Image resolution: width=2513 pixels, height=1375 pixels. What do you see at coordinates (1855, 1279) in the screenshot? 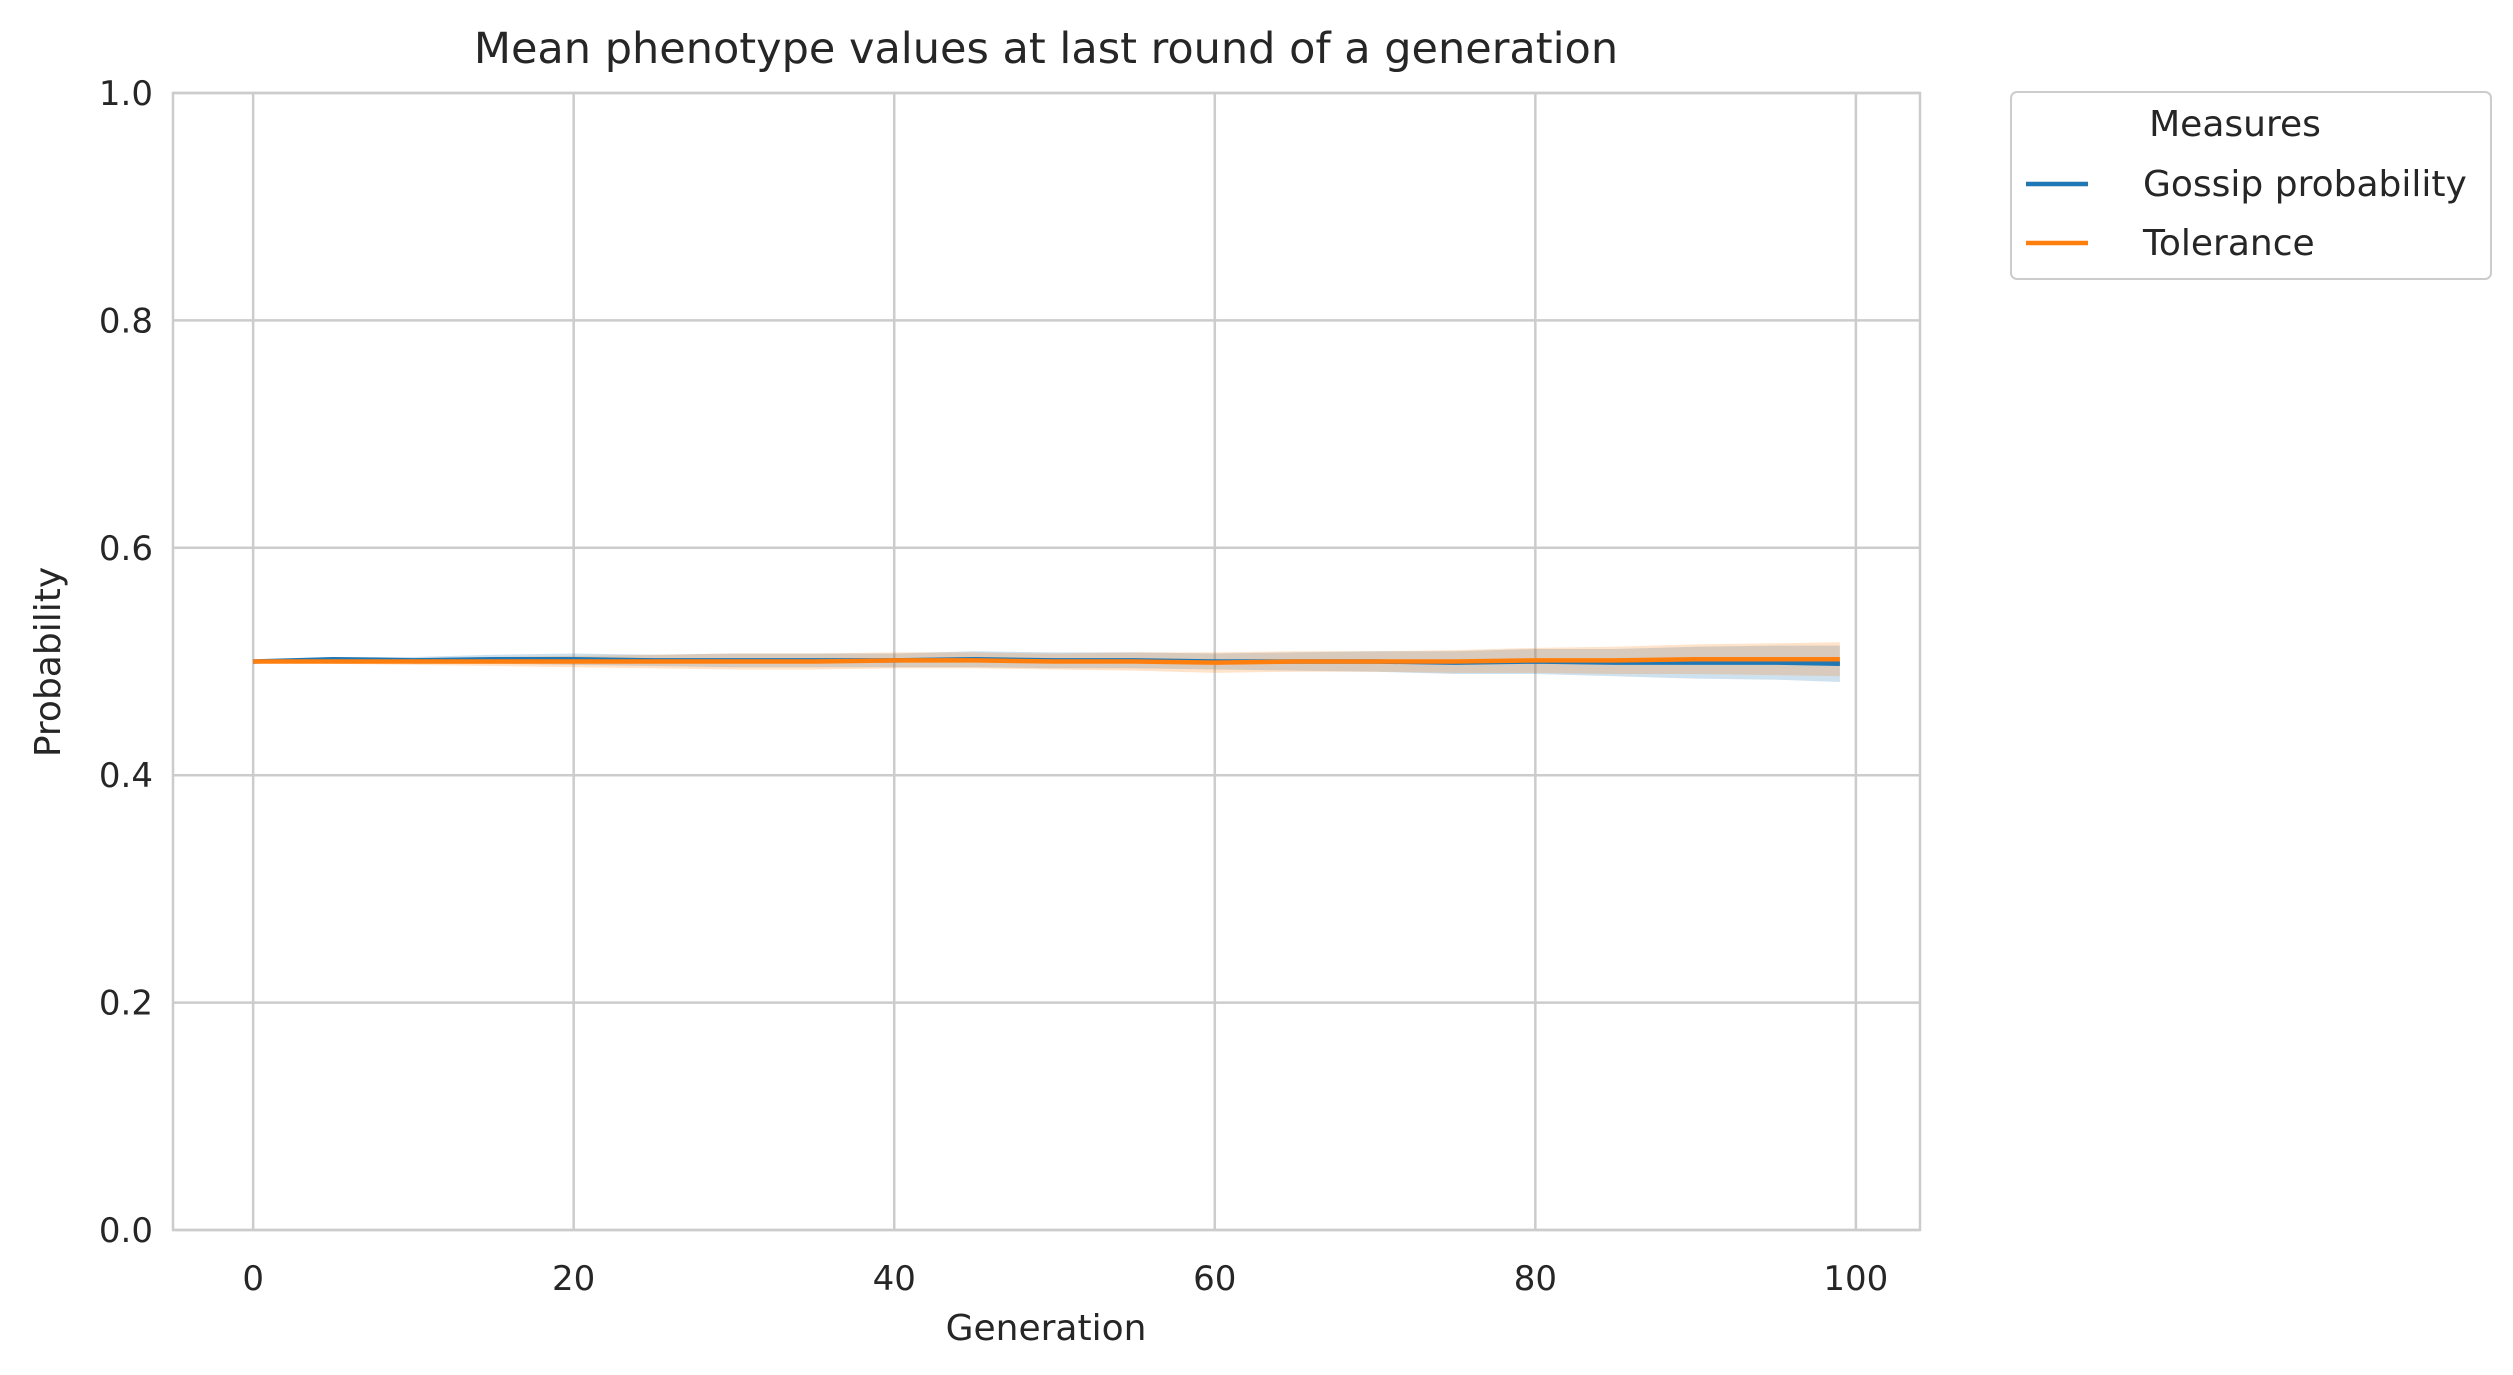
I see `x-tick-label: 100` at bounding box center [1855, 1279].